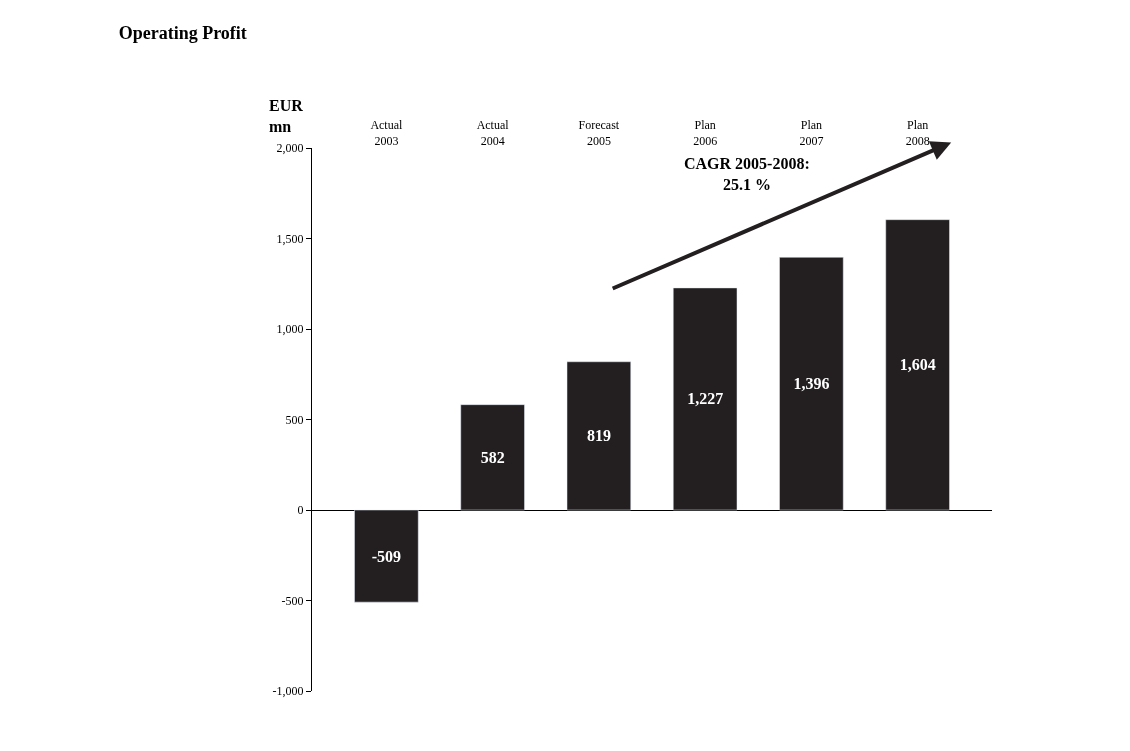  Describe the element at coordinates (290, 148) in the screenshot. I see `y-tick-label: 2,000` at that location.